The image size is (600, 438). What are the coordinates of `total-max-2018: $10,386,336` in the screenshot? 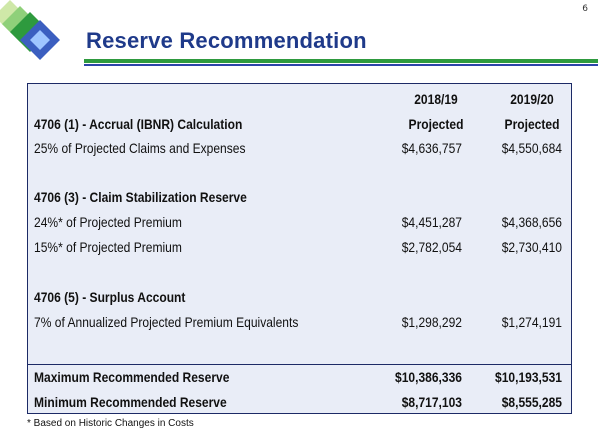 It's located at (428, 377).